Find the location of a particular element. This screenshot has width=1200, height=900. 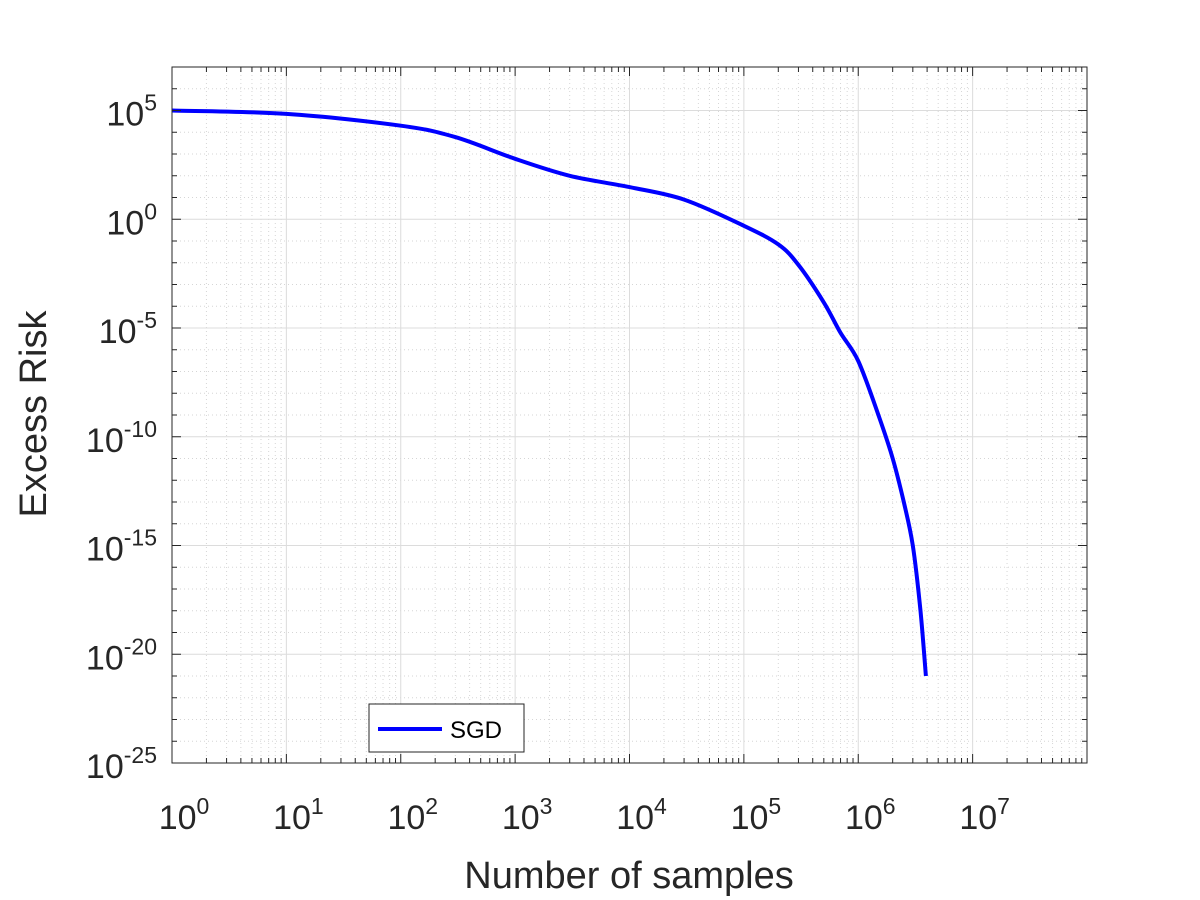

x-axis-label: Number of samples is located at coordinates (628, 876).